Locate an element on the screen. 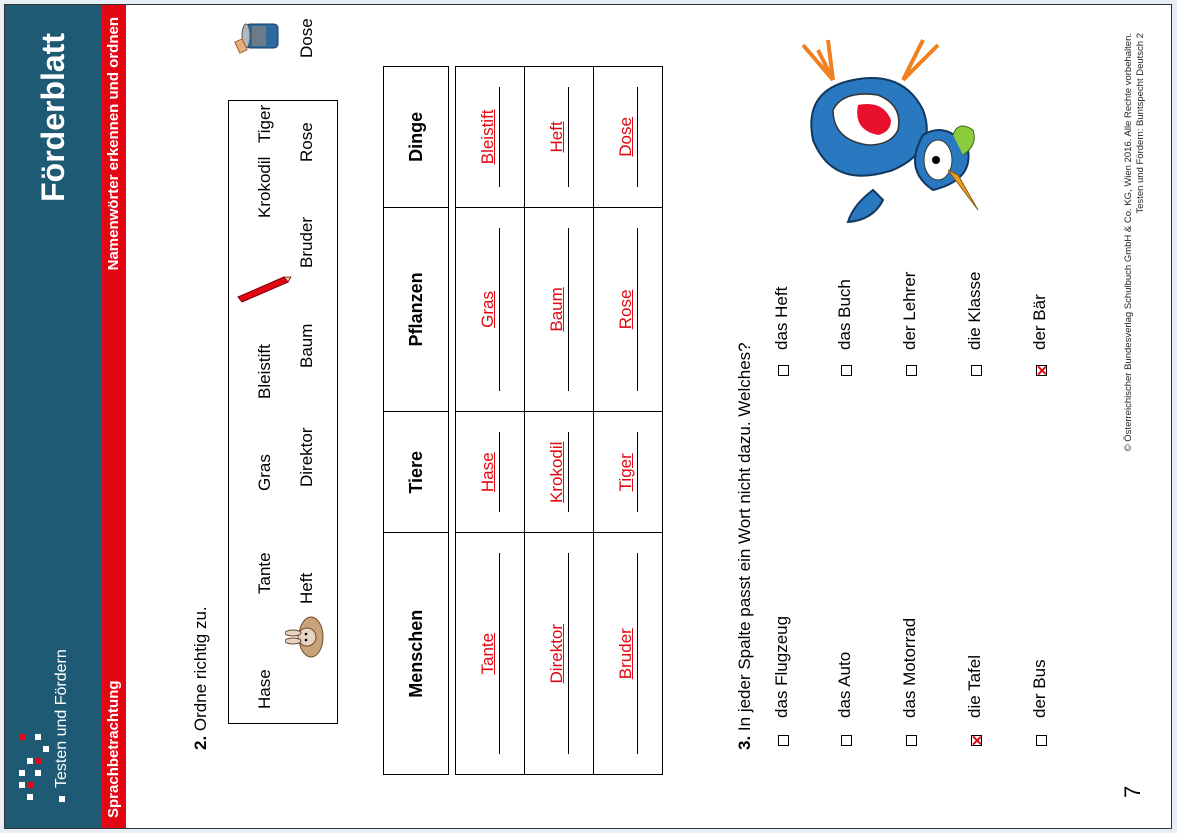 The image size is (1177, 833). answer: Rose is located at coordinates (625, 309).